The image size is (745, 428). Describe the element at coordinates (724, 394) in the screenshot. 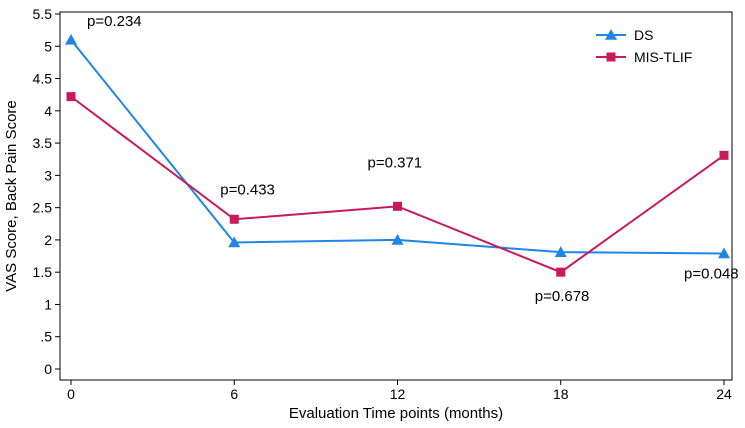

I see `x-tick-label: 24` at that location.